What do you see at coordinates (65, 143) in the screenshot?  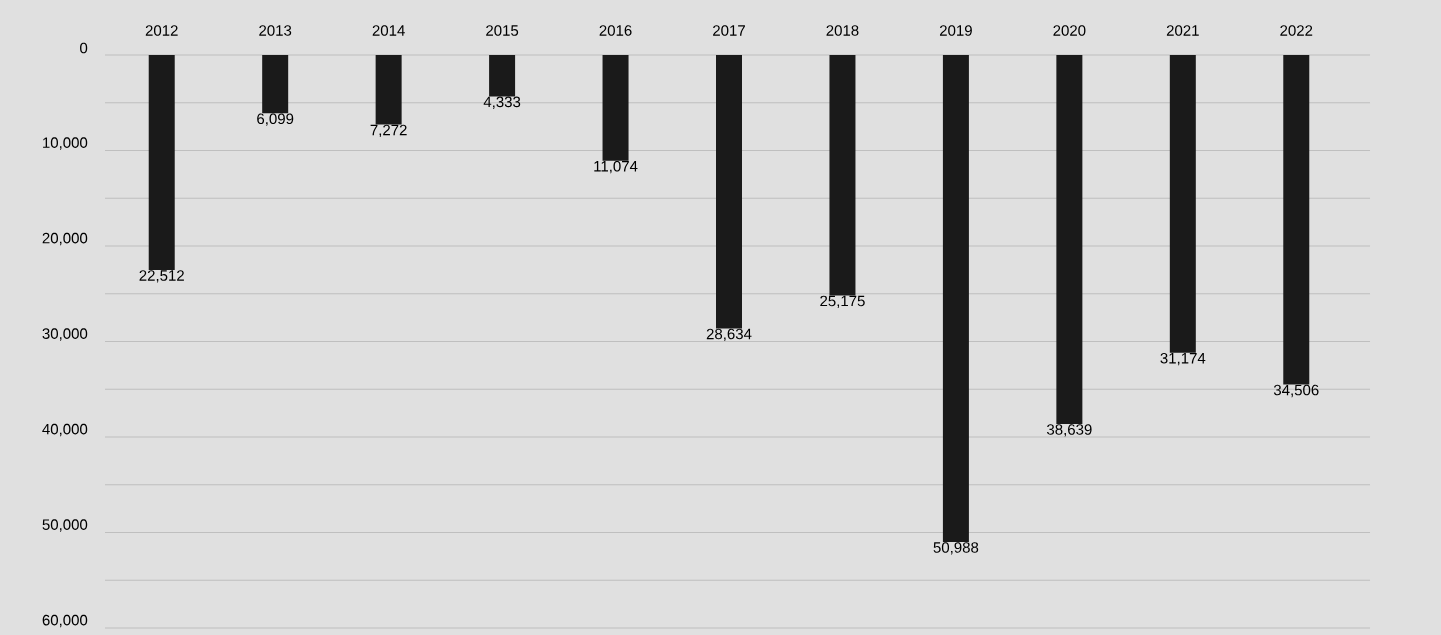 I see `y-tick-label: 10,000` at bounding box center [65, 143].